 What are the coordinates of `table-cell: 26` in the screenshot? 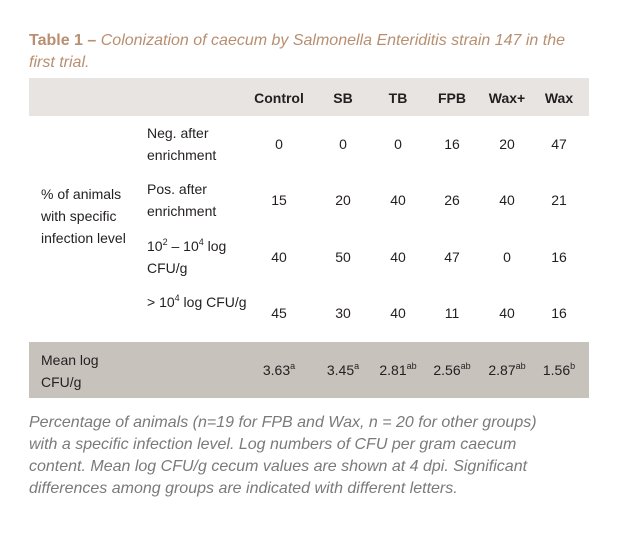 It's located at (452, 200).